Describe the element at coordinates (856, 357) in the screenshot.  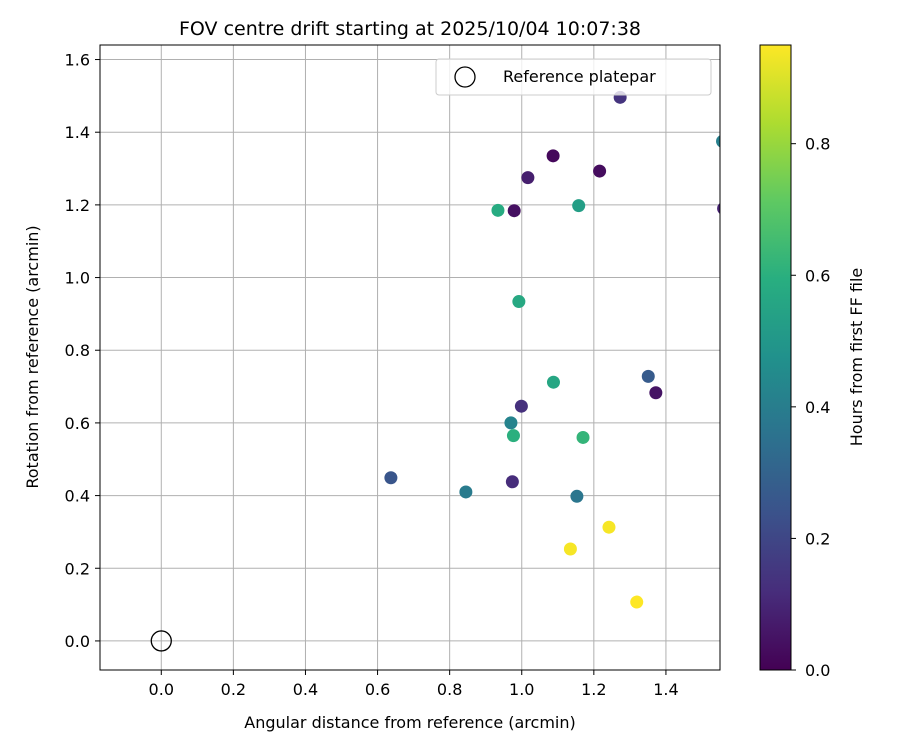
I see `colorbar-title: Hours from first FF file` at that location.